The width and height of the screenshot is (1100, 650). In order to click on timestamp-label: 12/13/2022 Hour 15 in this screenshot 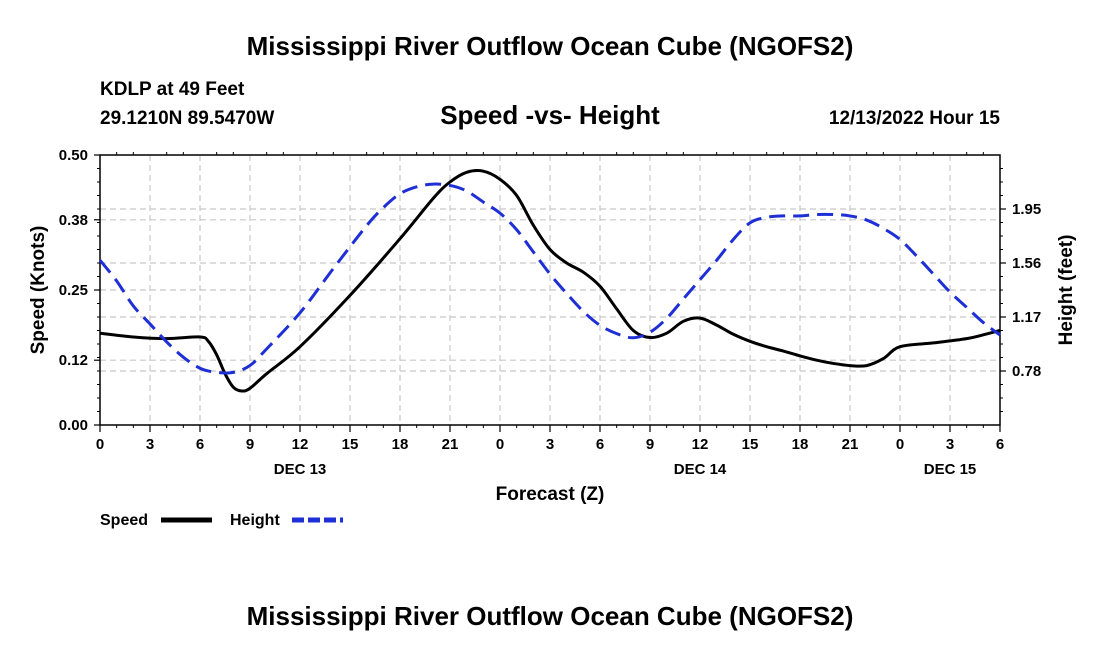, I will do `click(915, 118)`.